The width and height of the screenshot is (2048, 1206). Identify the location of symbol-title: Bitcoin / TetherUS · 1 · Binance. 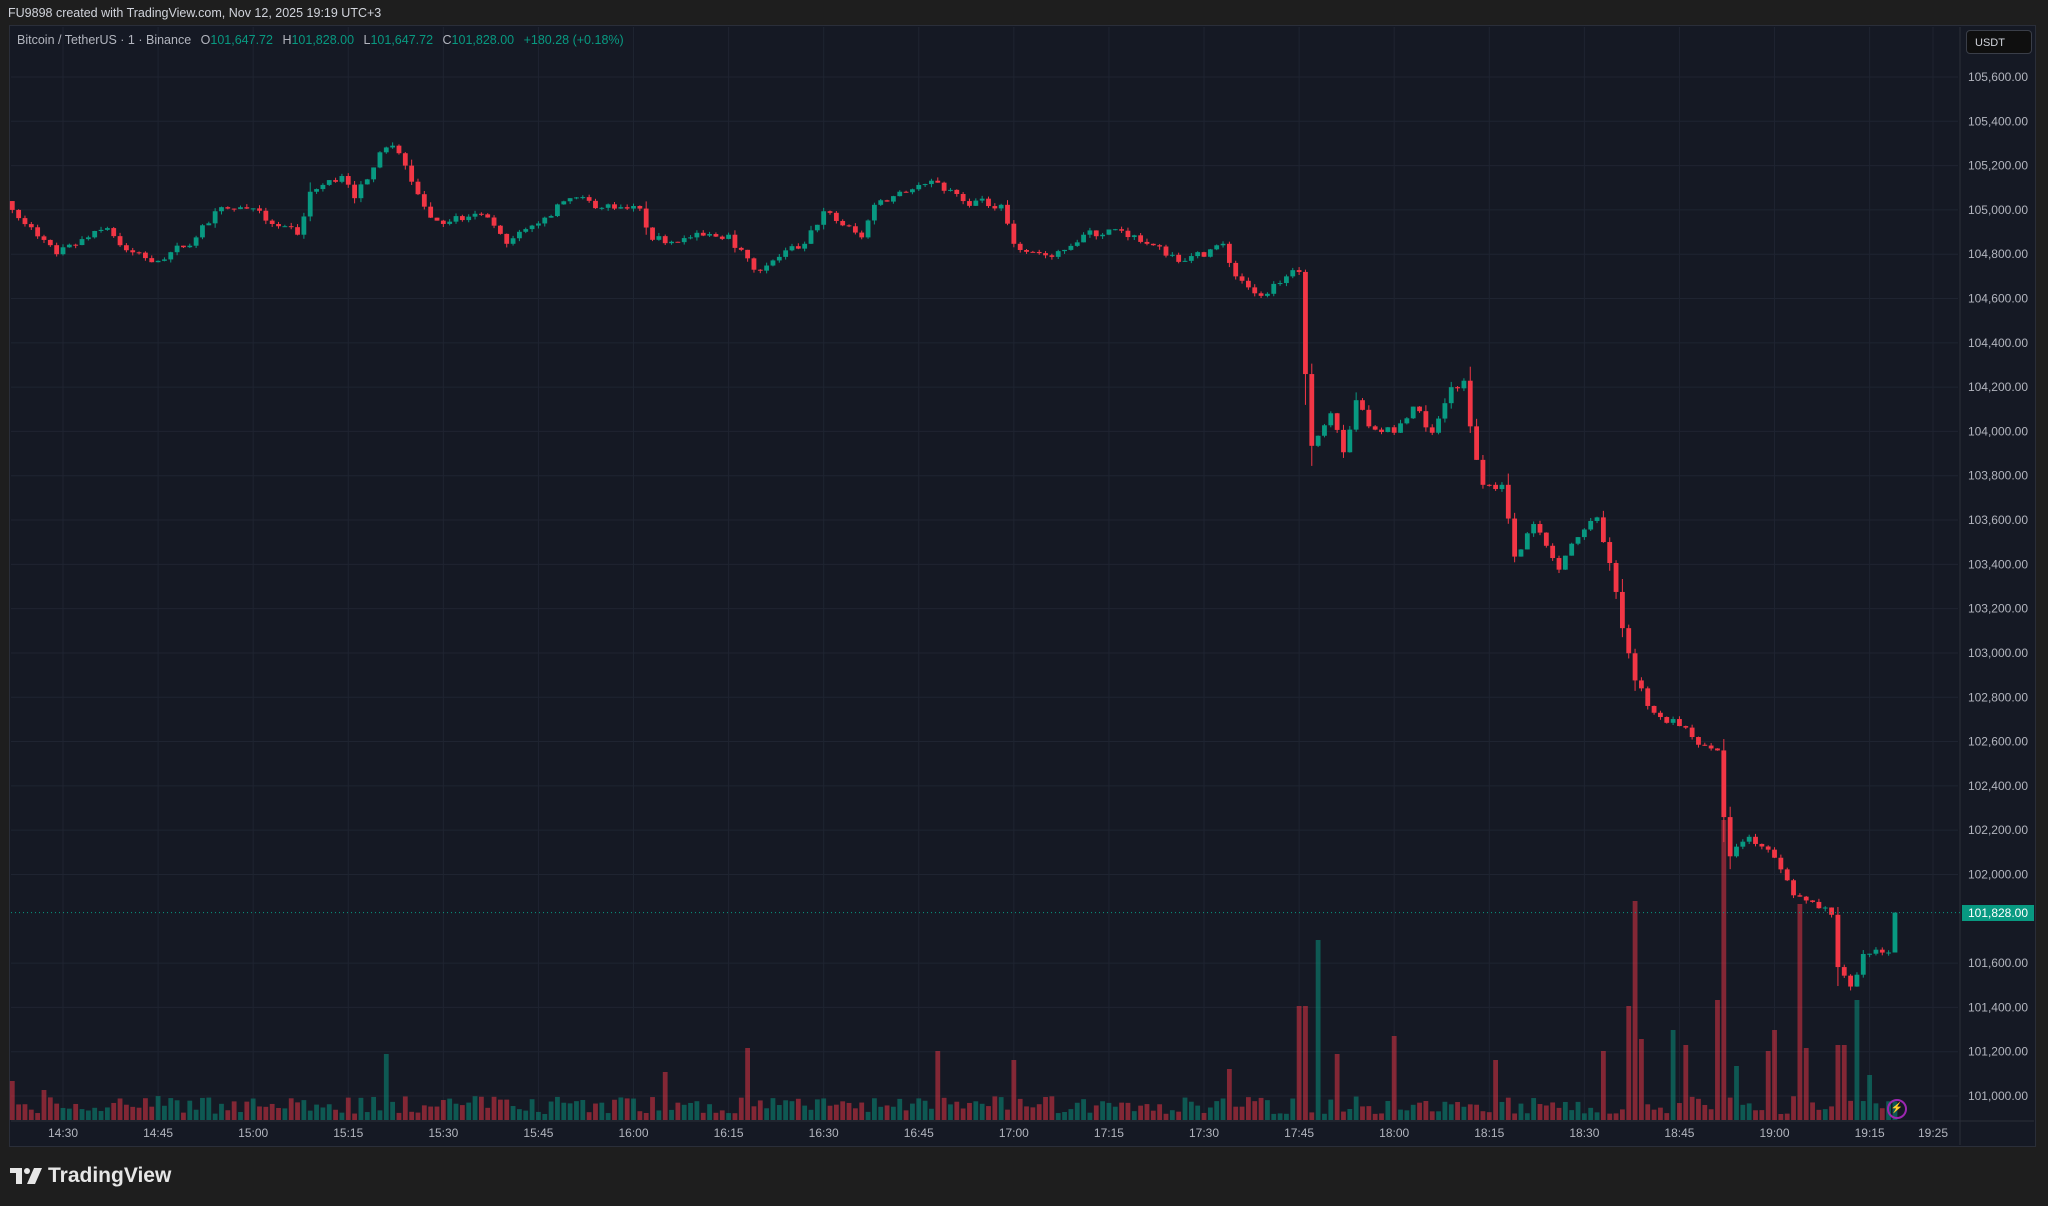
(104, 40).